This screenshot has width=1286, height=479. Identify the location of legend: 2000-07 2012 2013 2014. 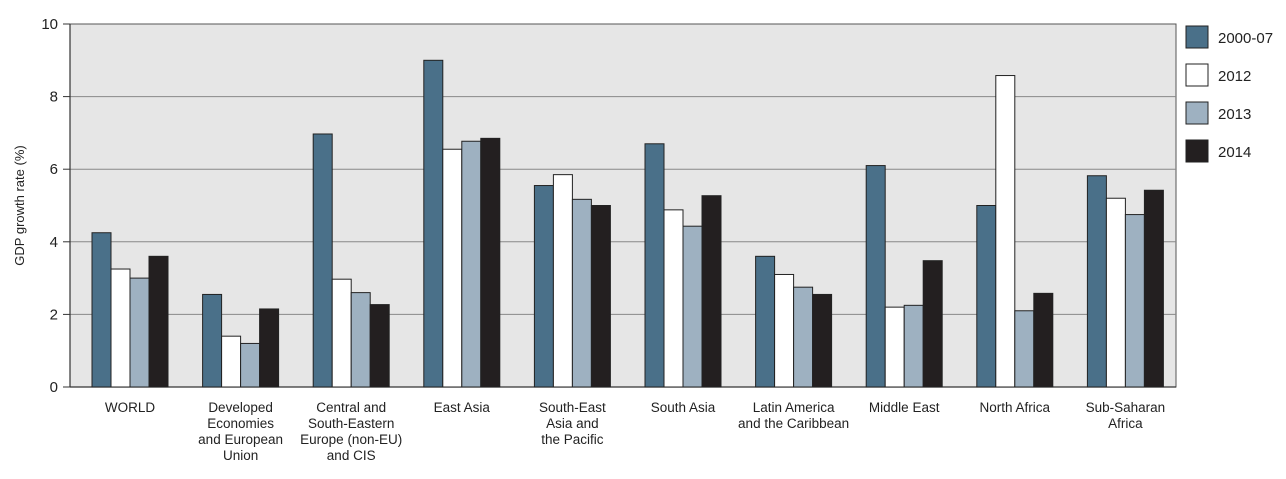
(1229, 94).